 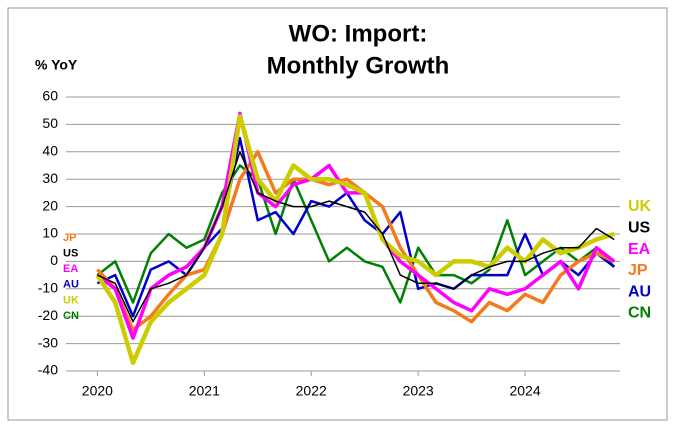 I want to click on legend-label: US, so click(x=639, y=228).